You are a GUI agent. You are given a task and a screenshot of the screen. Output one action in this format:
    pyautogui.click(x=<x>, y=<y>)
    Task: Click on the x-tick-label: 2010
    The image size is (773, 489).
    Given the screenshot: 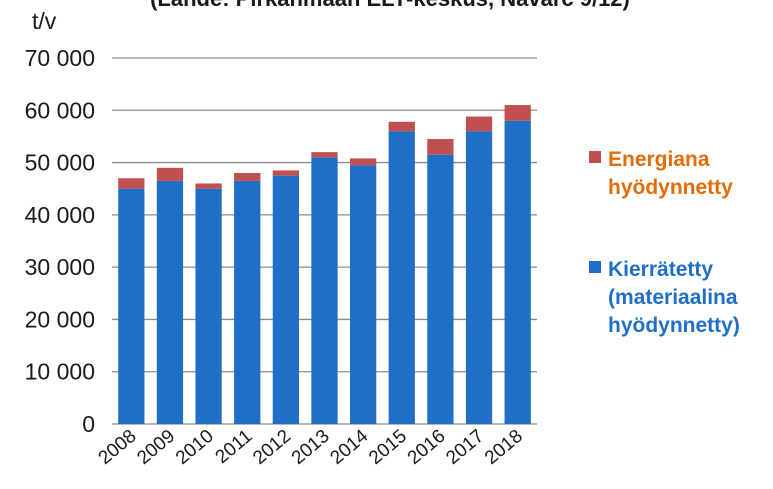 What is the action you would take?
    pyautogui.click(x=195, y=447)
    